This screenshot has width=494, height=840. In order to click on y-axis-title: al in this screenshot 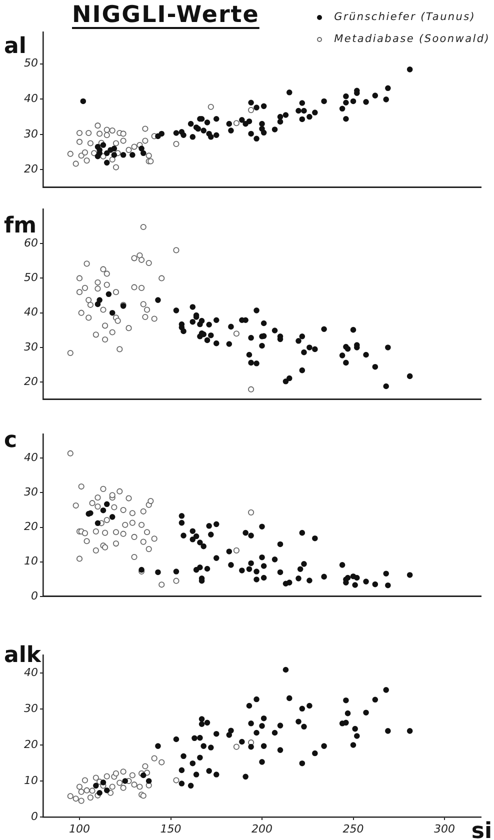, I will do `click(15, 46)`.